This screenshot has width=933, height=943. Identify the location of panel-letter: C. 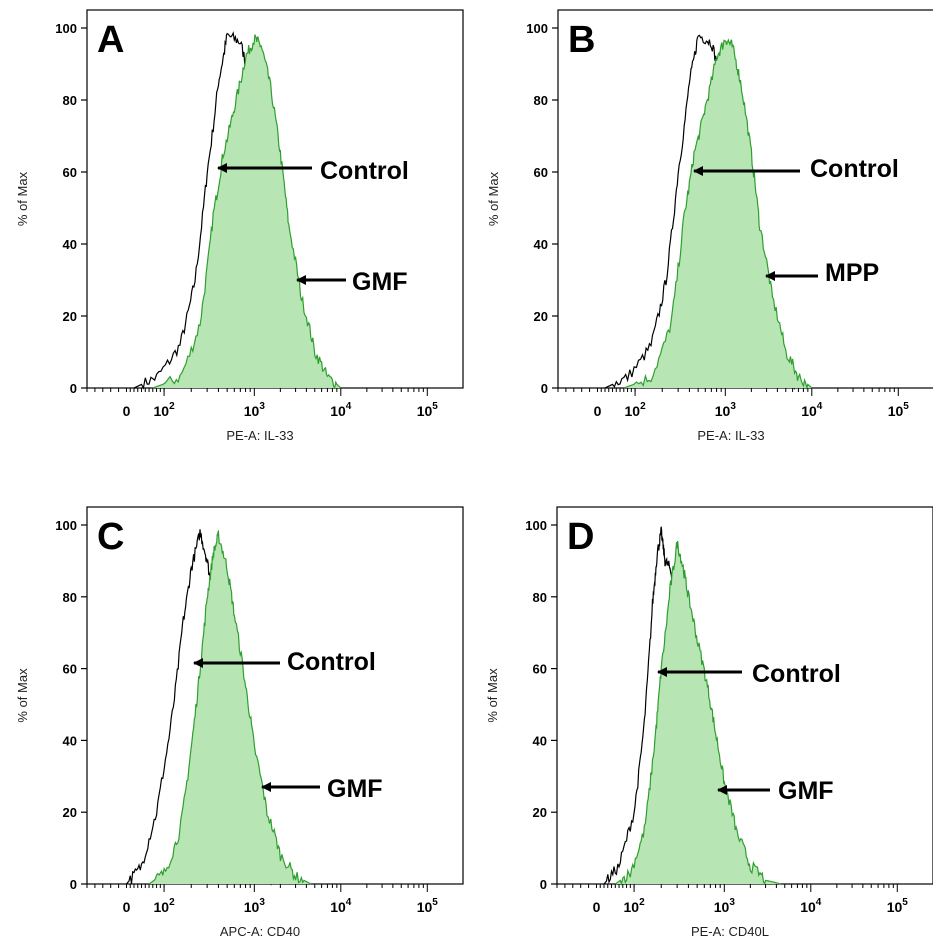
(110, 537).